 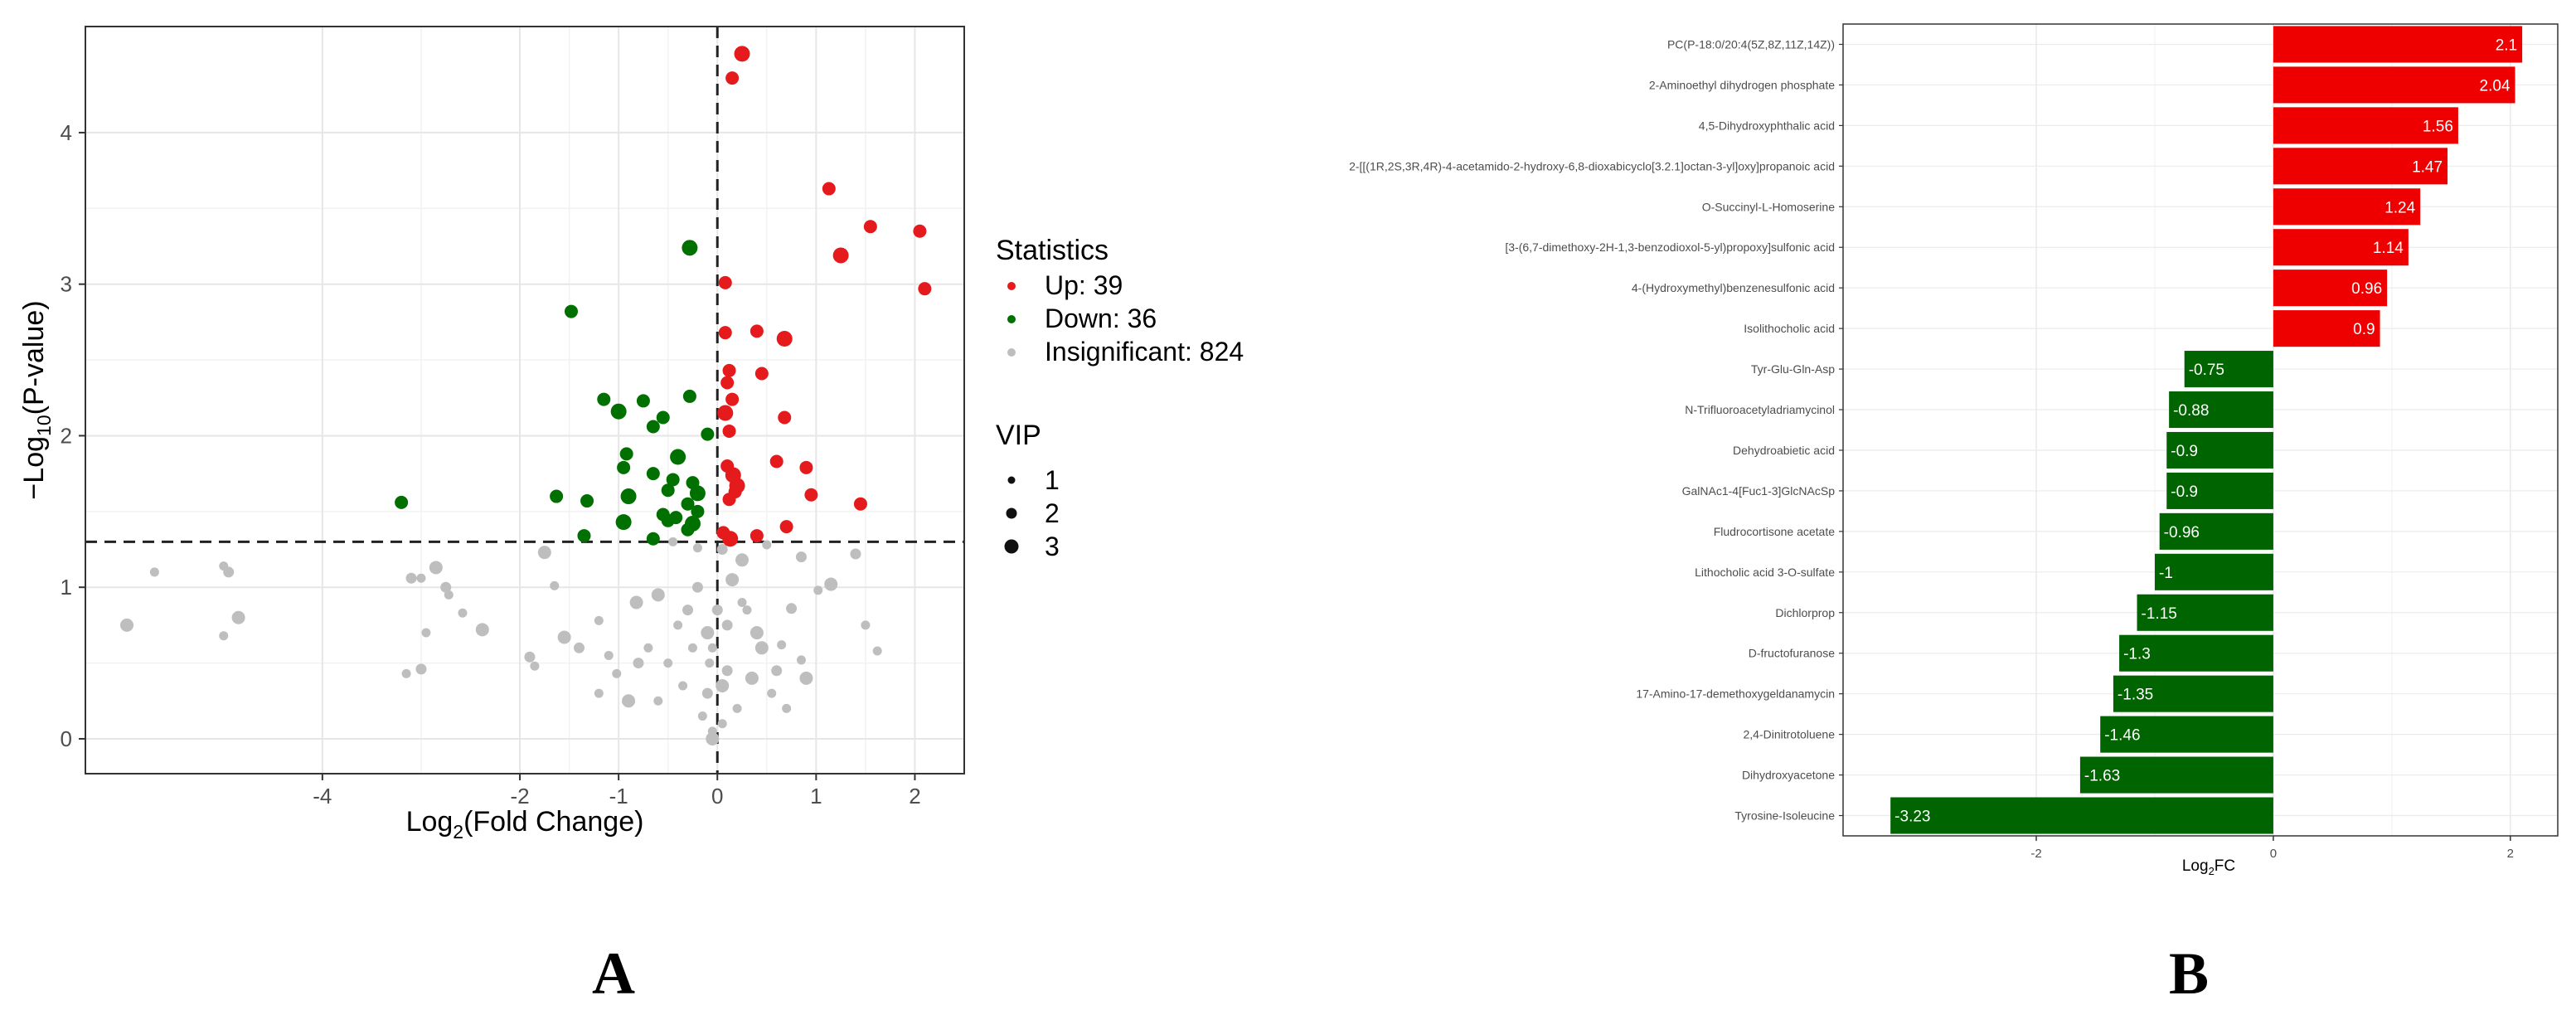 What do you see at coordinates (1751, 44) in the screenshot?
I see `bar-category-label: PC(P-18:0/20:4(5Z,8Z,11Z,14Z))` at bounding box center [1751, 44].